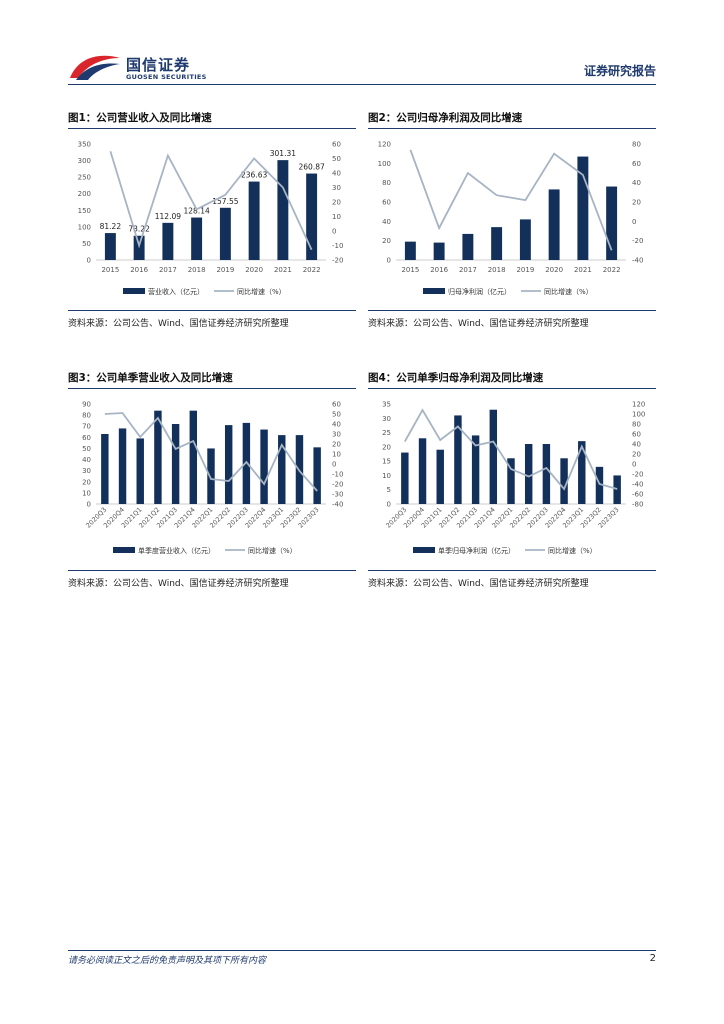  I want to click on right-axis-tick-label: 0, so click(634, 222).